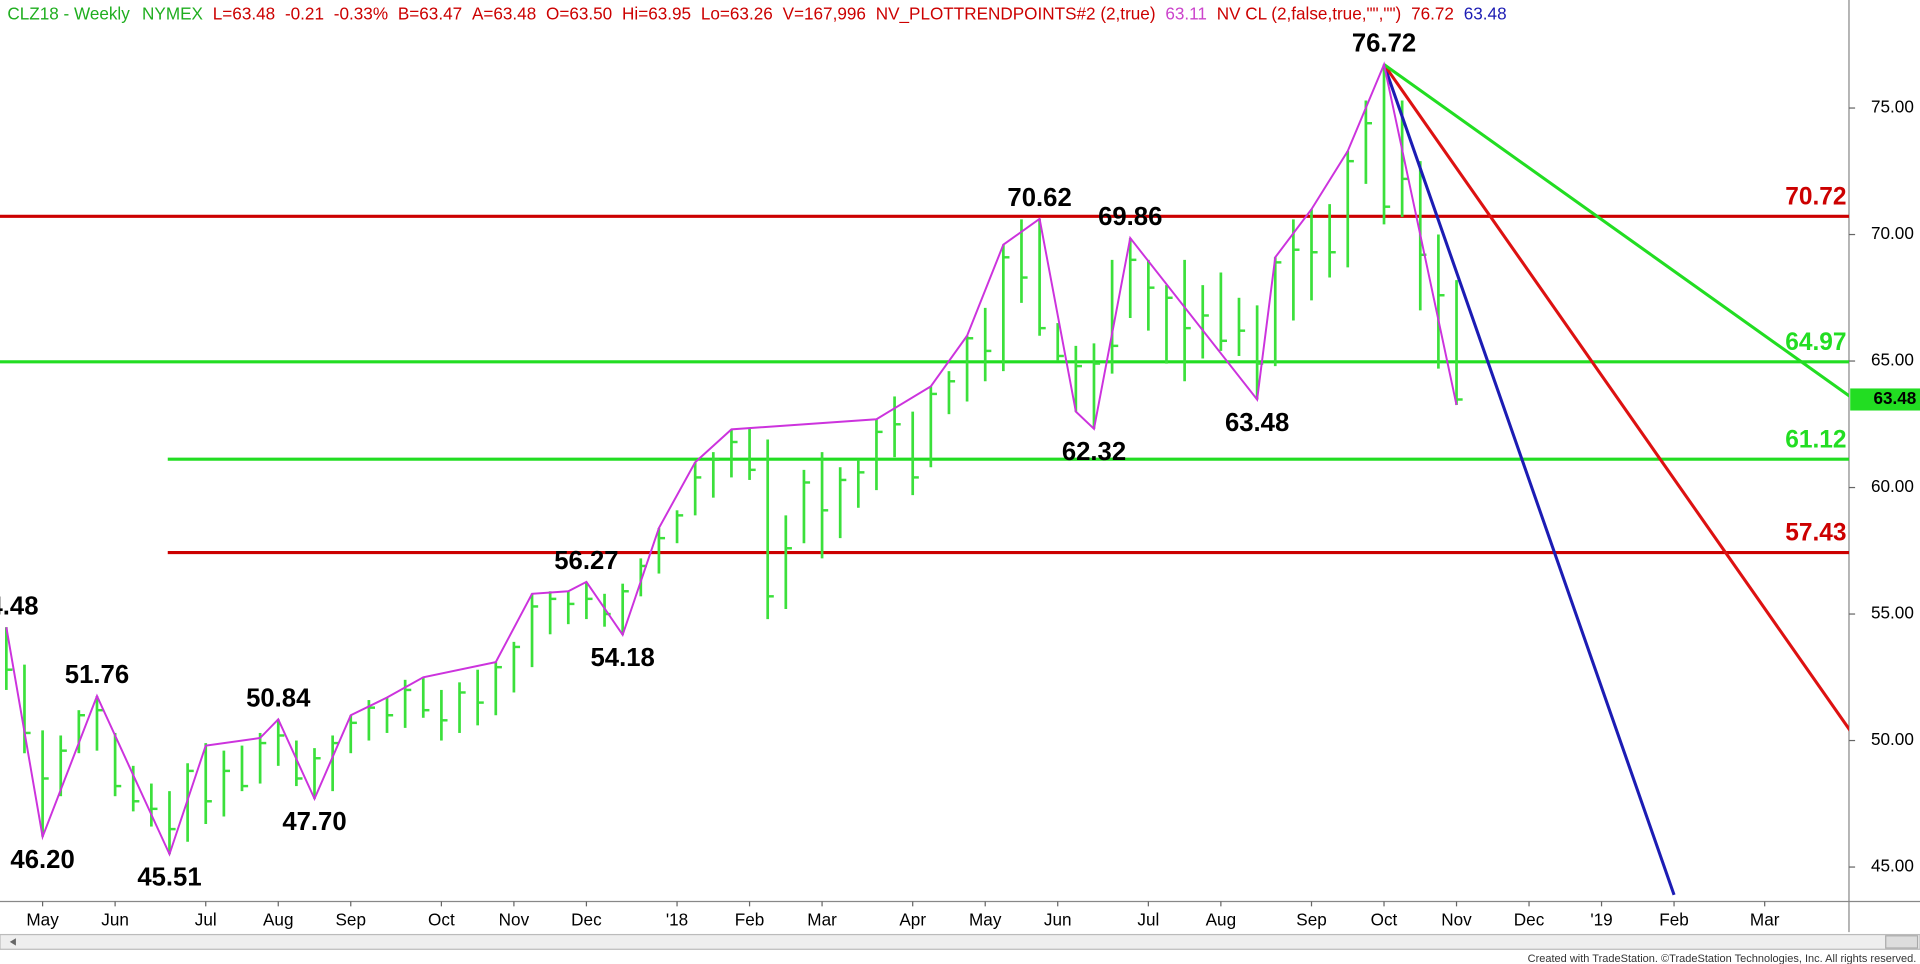  Describe the element at coordinates (12, 942) in the screenshot. I see `scroll-left-arrow` at that location.